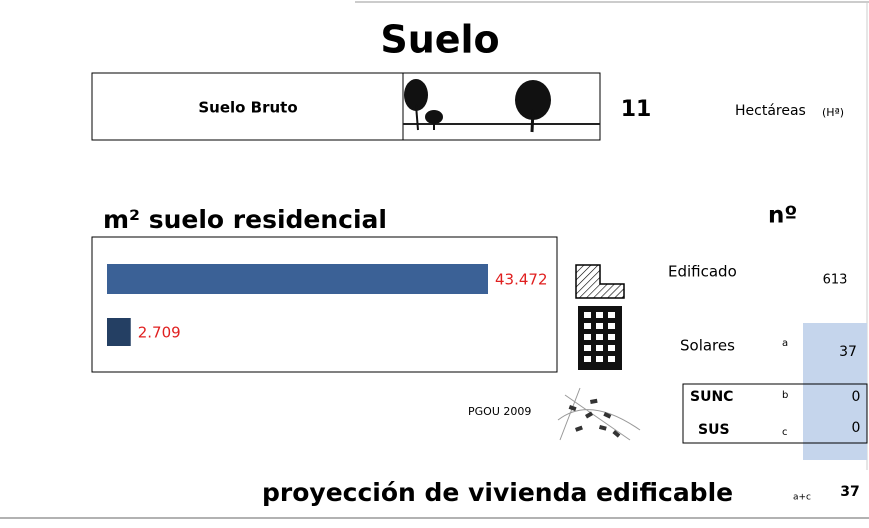 Image resolution: width=869 pixels, height=528 pixels. I want to click on bar-box, so click(324, 304).